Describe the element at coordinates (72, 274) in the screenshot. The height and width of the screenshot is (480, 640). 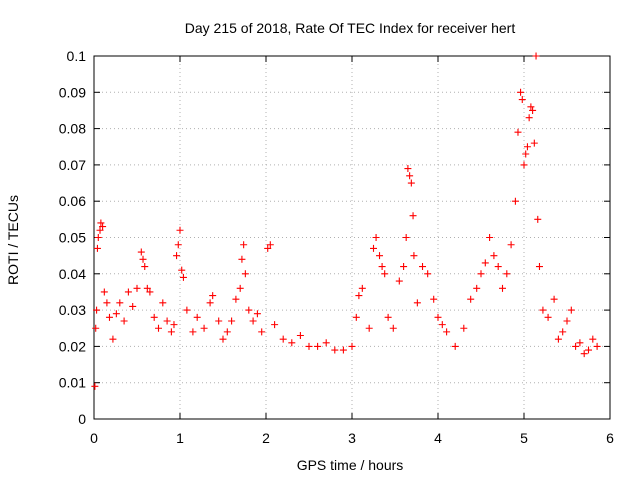
I see `y-tick-label: 0.04` at that location.